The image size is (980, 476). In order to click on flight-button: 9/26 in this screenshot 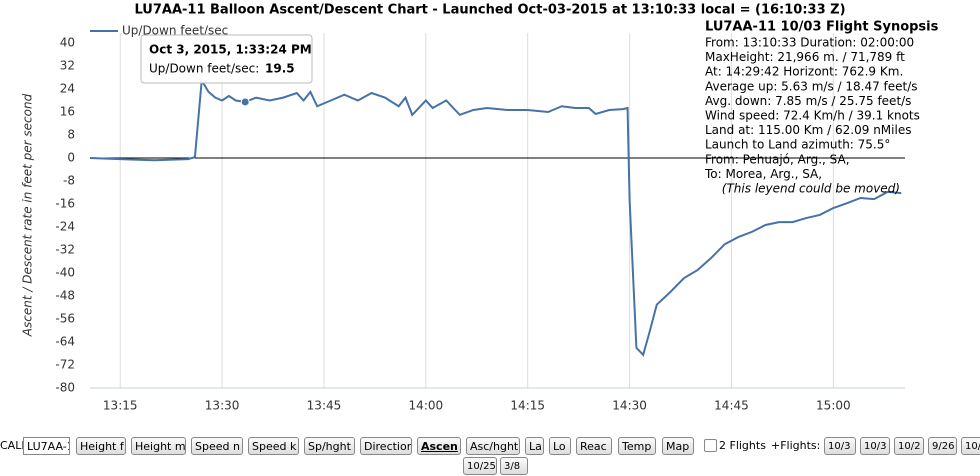, I will do `click(942, 446)`.